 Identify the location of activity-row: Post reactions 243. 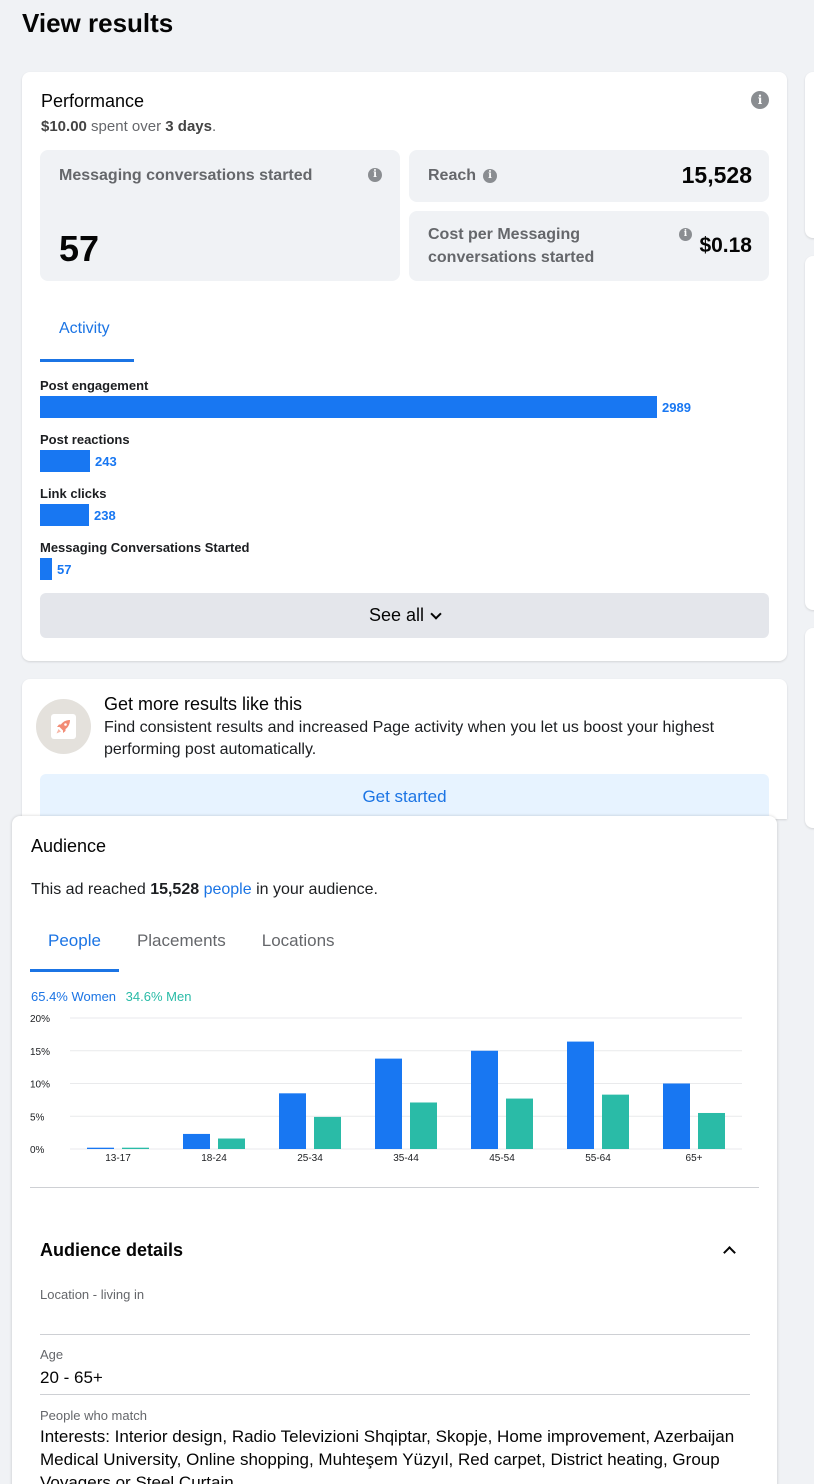
(85, 452).